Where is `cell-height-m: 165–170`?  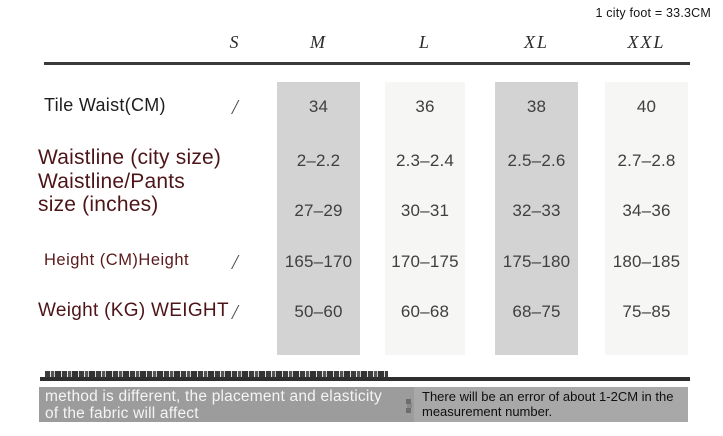 cell-height-m: 165–170 is located at coordinates (318, 261).